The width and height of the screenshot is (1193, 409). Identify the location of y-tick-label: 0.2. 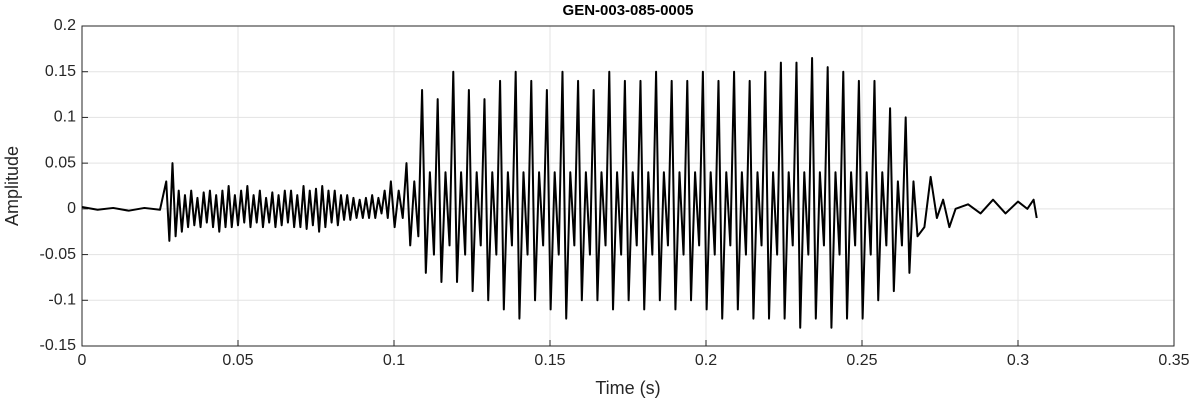
(65, 25).